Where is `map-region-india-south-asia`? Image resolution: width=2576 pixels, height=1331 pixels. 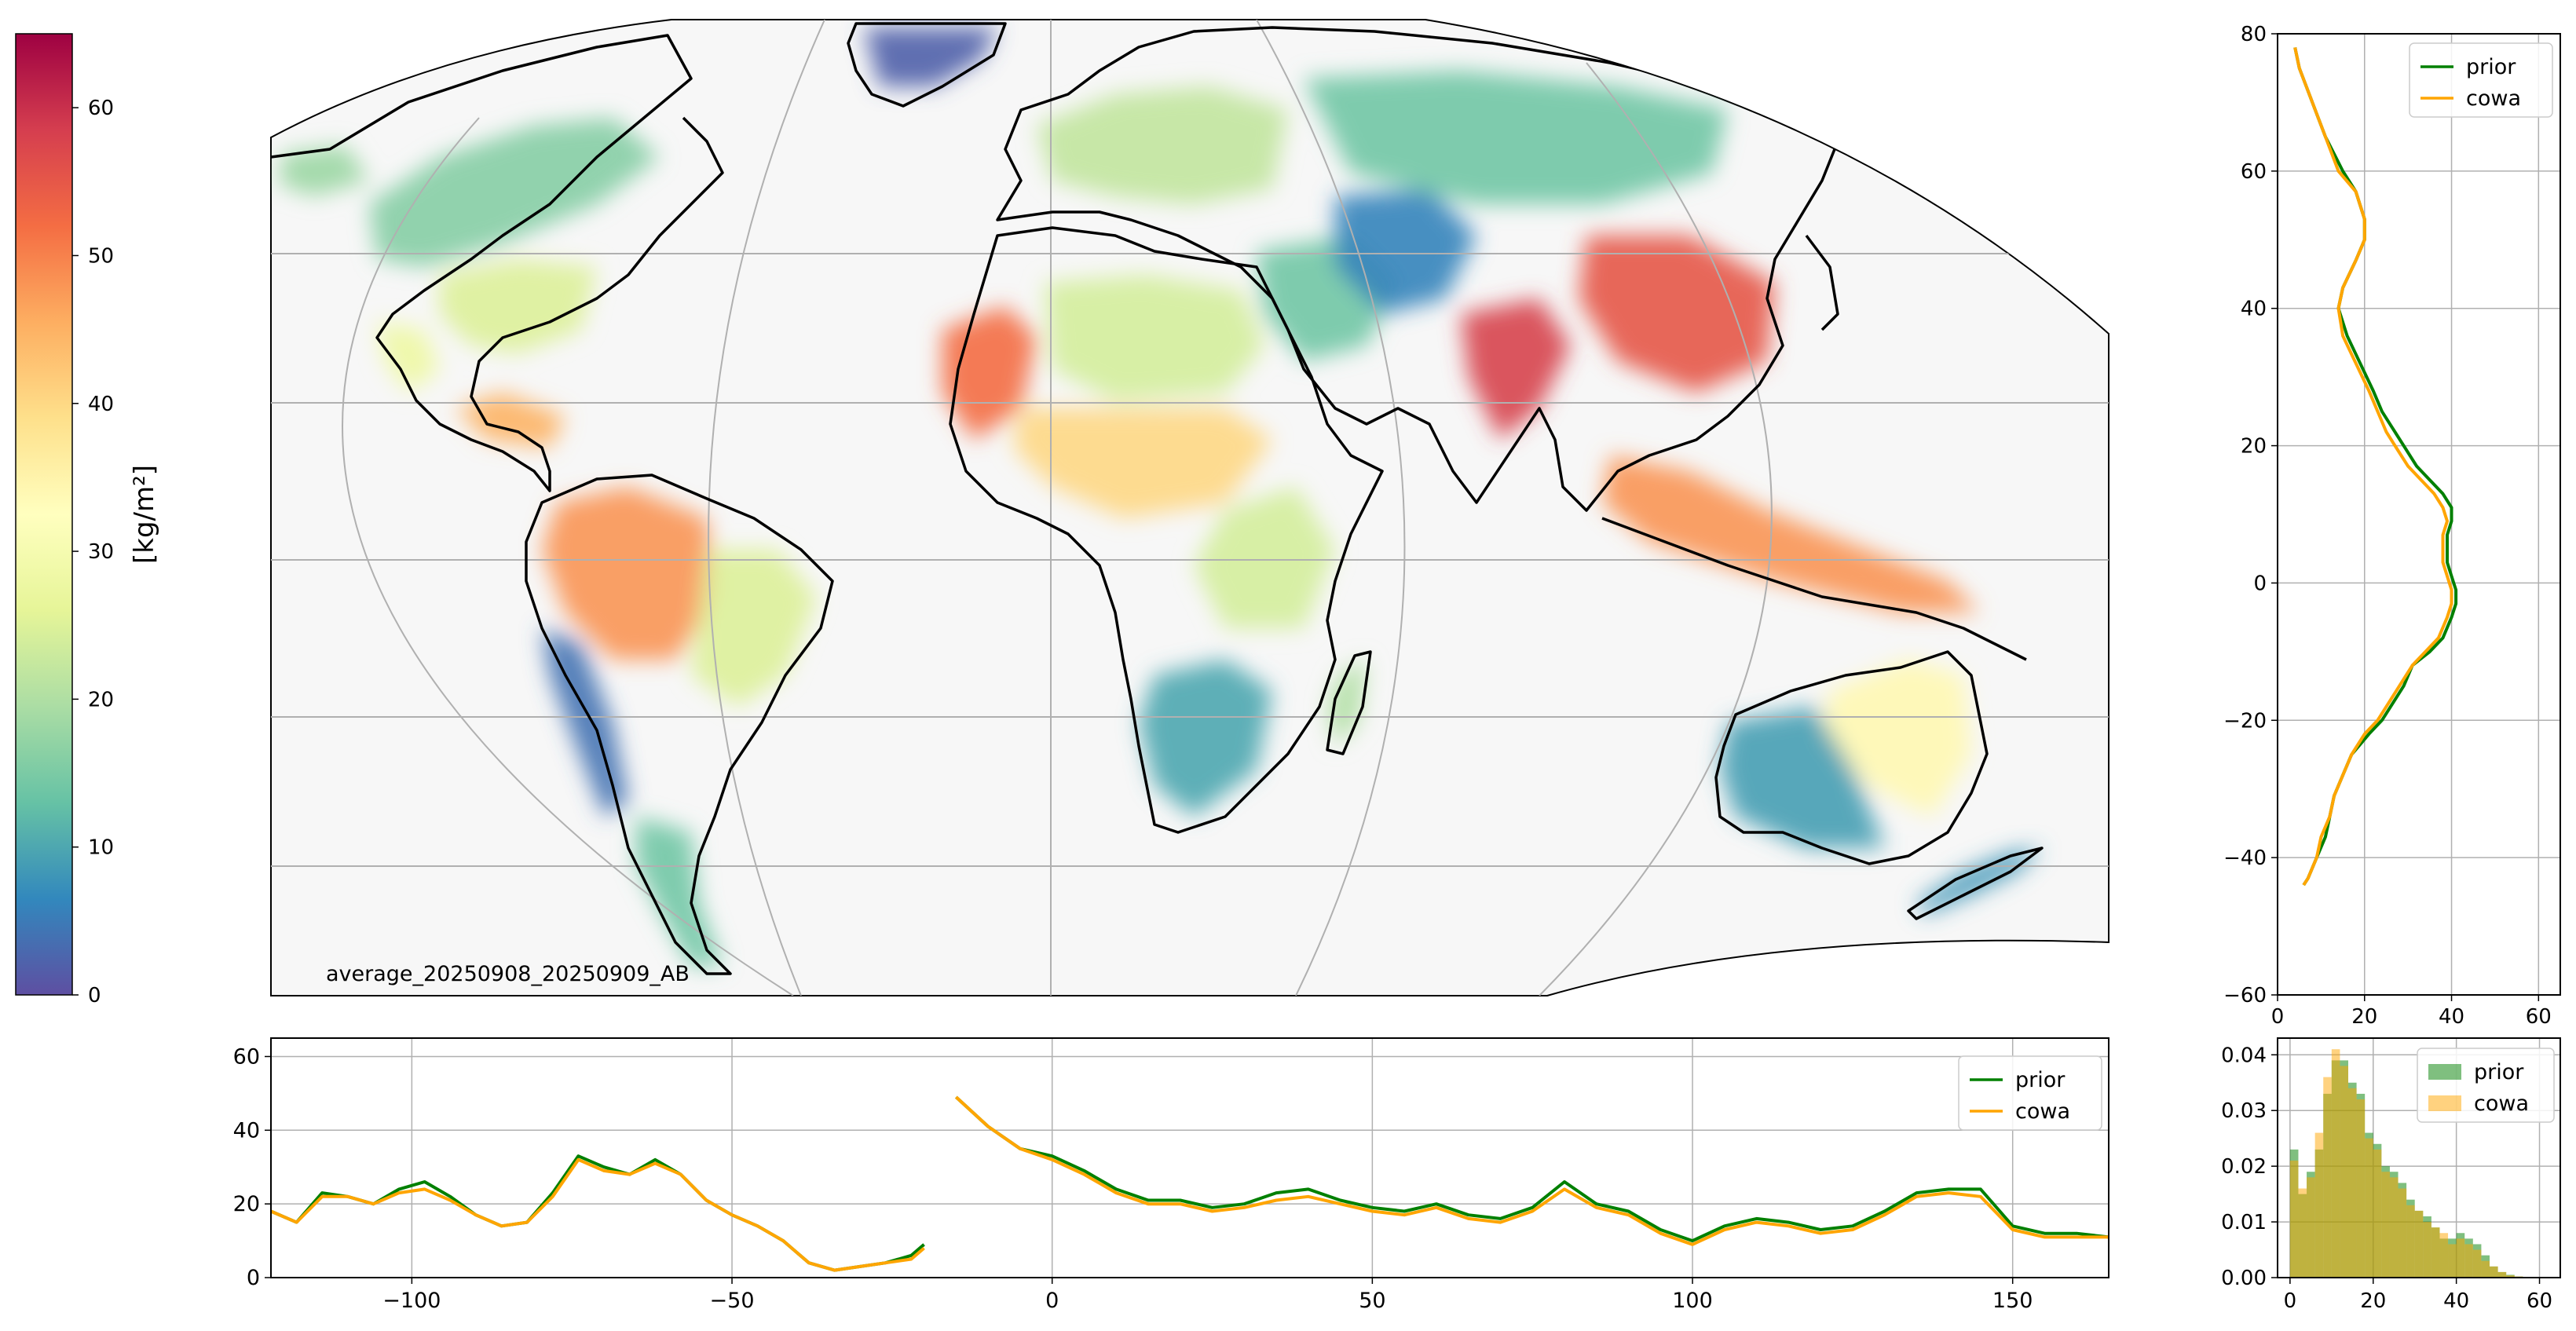 map-region-india-south-asia is located at coordinates (1516, 369).